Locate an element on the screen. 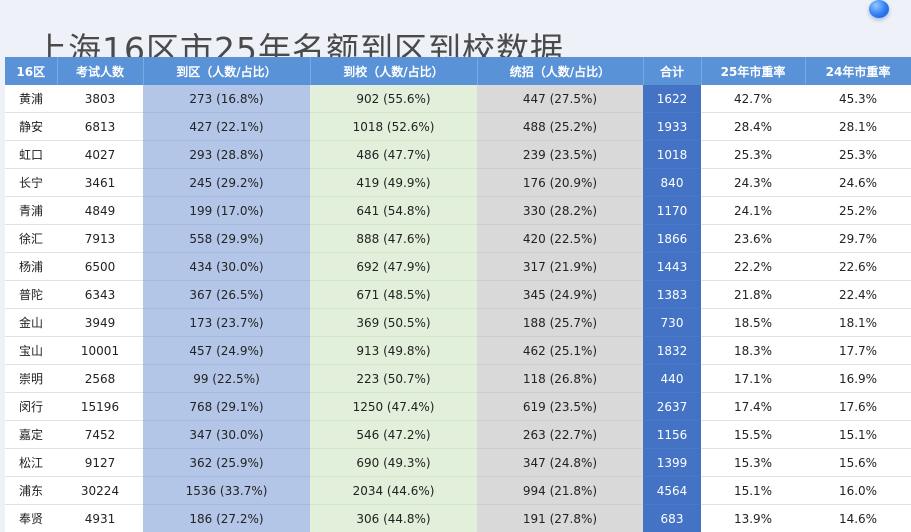 The width and height of the screenshot is (911, 532). unified-cell: 619 (23.5%) is located at coordinates (560, 406).